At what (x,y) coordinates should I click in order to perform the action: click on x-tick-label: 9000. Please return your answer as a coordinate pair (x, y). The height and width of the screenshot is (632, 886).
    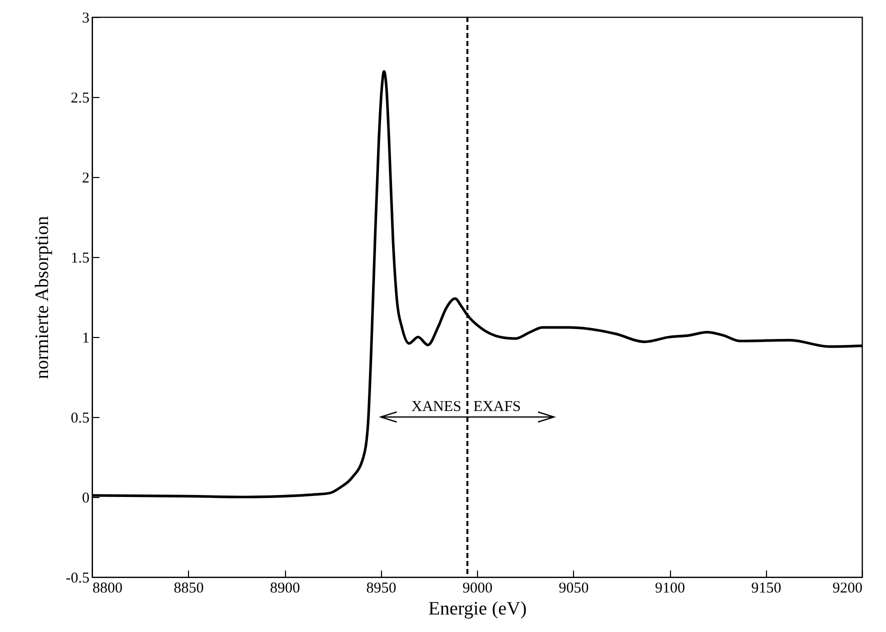
    Looking at the image, I should click on (477, 588).